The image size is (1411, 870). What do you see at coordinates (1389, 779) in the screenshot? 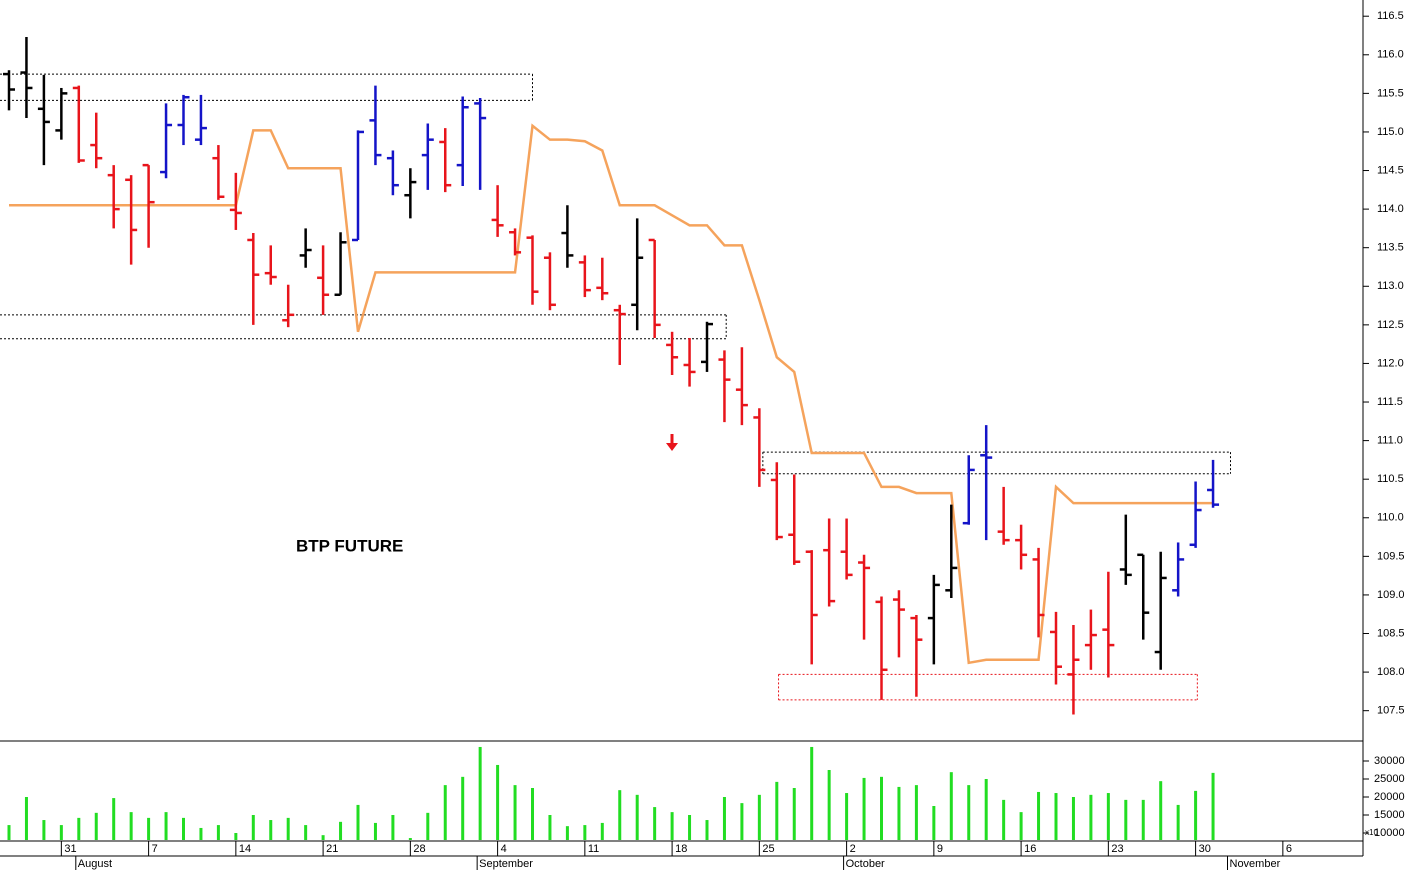
I see `volume-tick-label: 25000` at bounding box center [1389, 779].